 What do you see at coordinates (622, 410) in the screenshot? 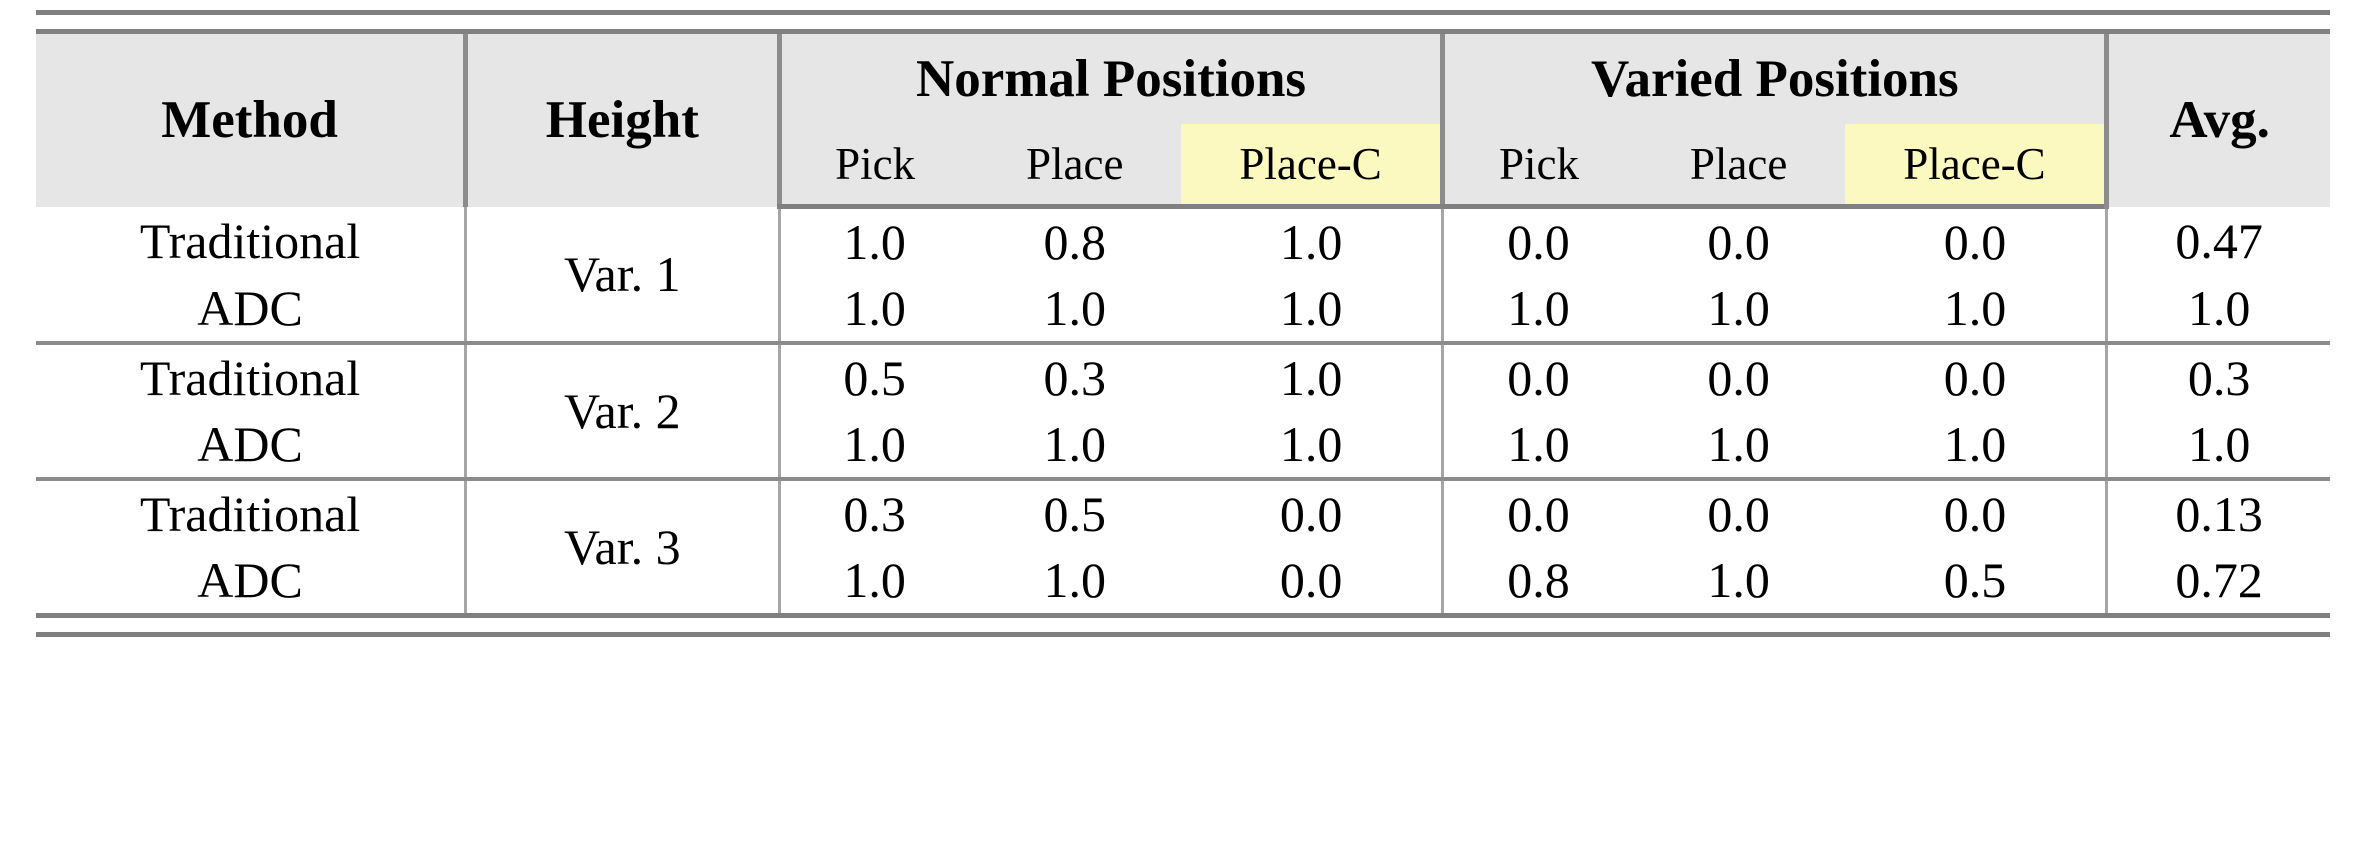
I see `cell-height: Var. 2` at bounding box center [622, 410].